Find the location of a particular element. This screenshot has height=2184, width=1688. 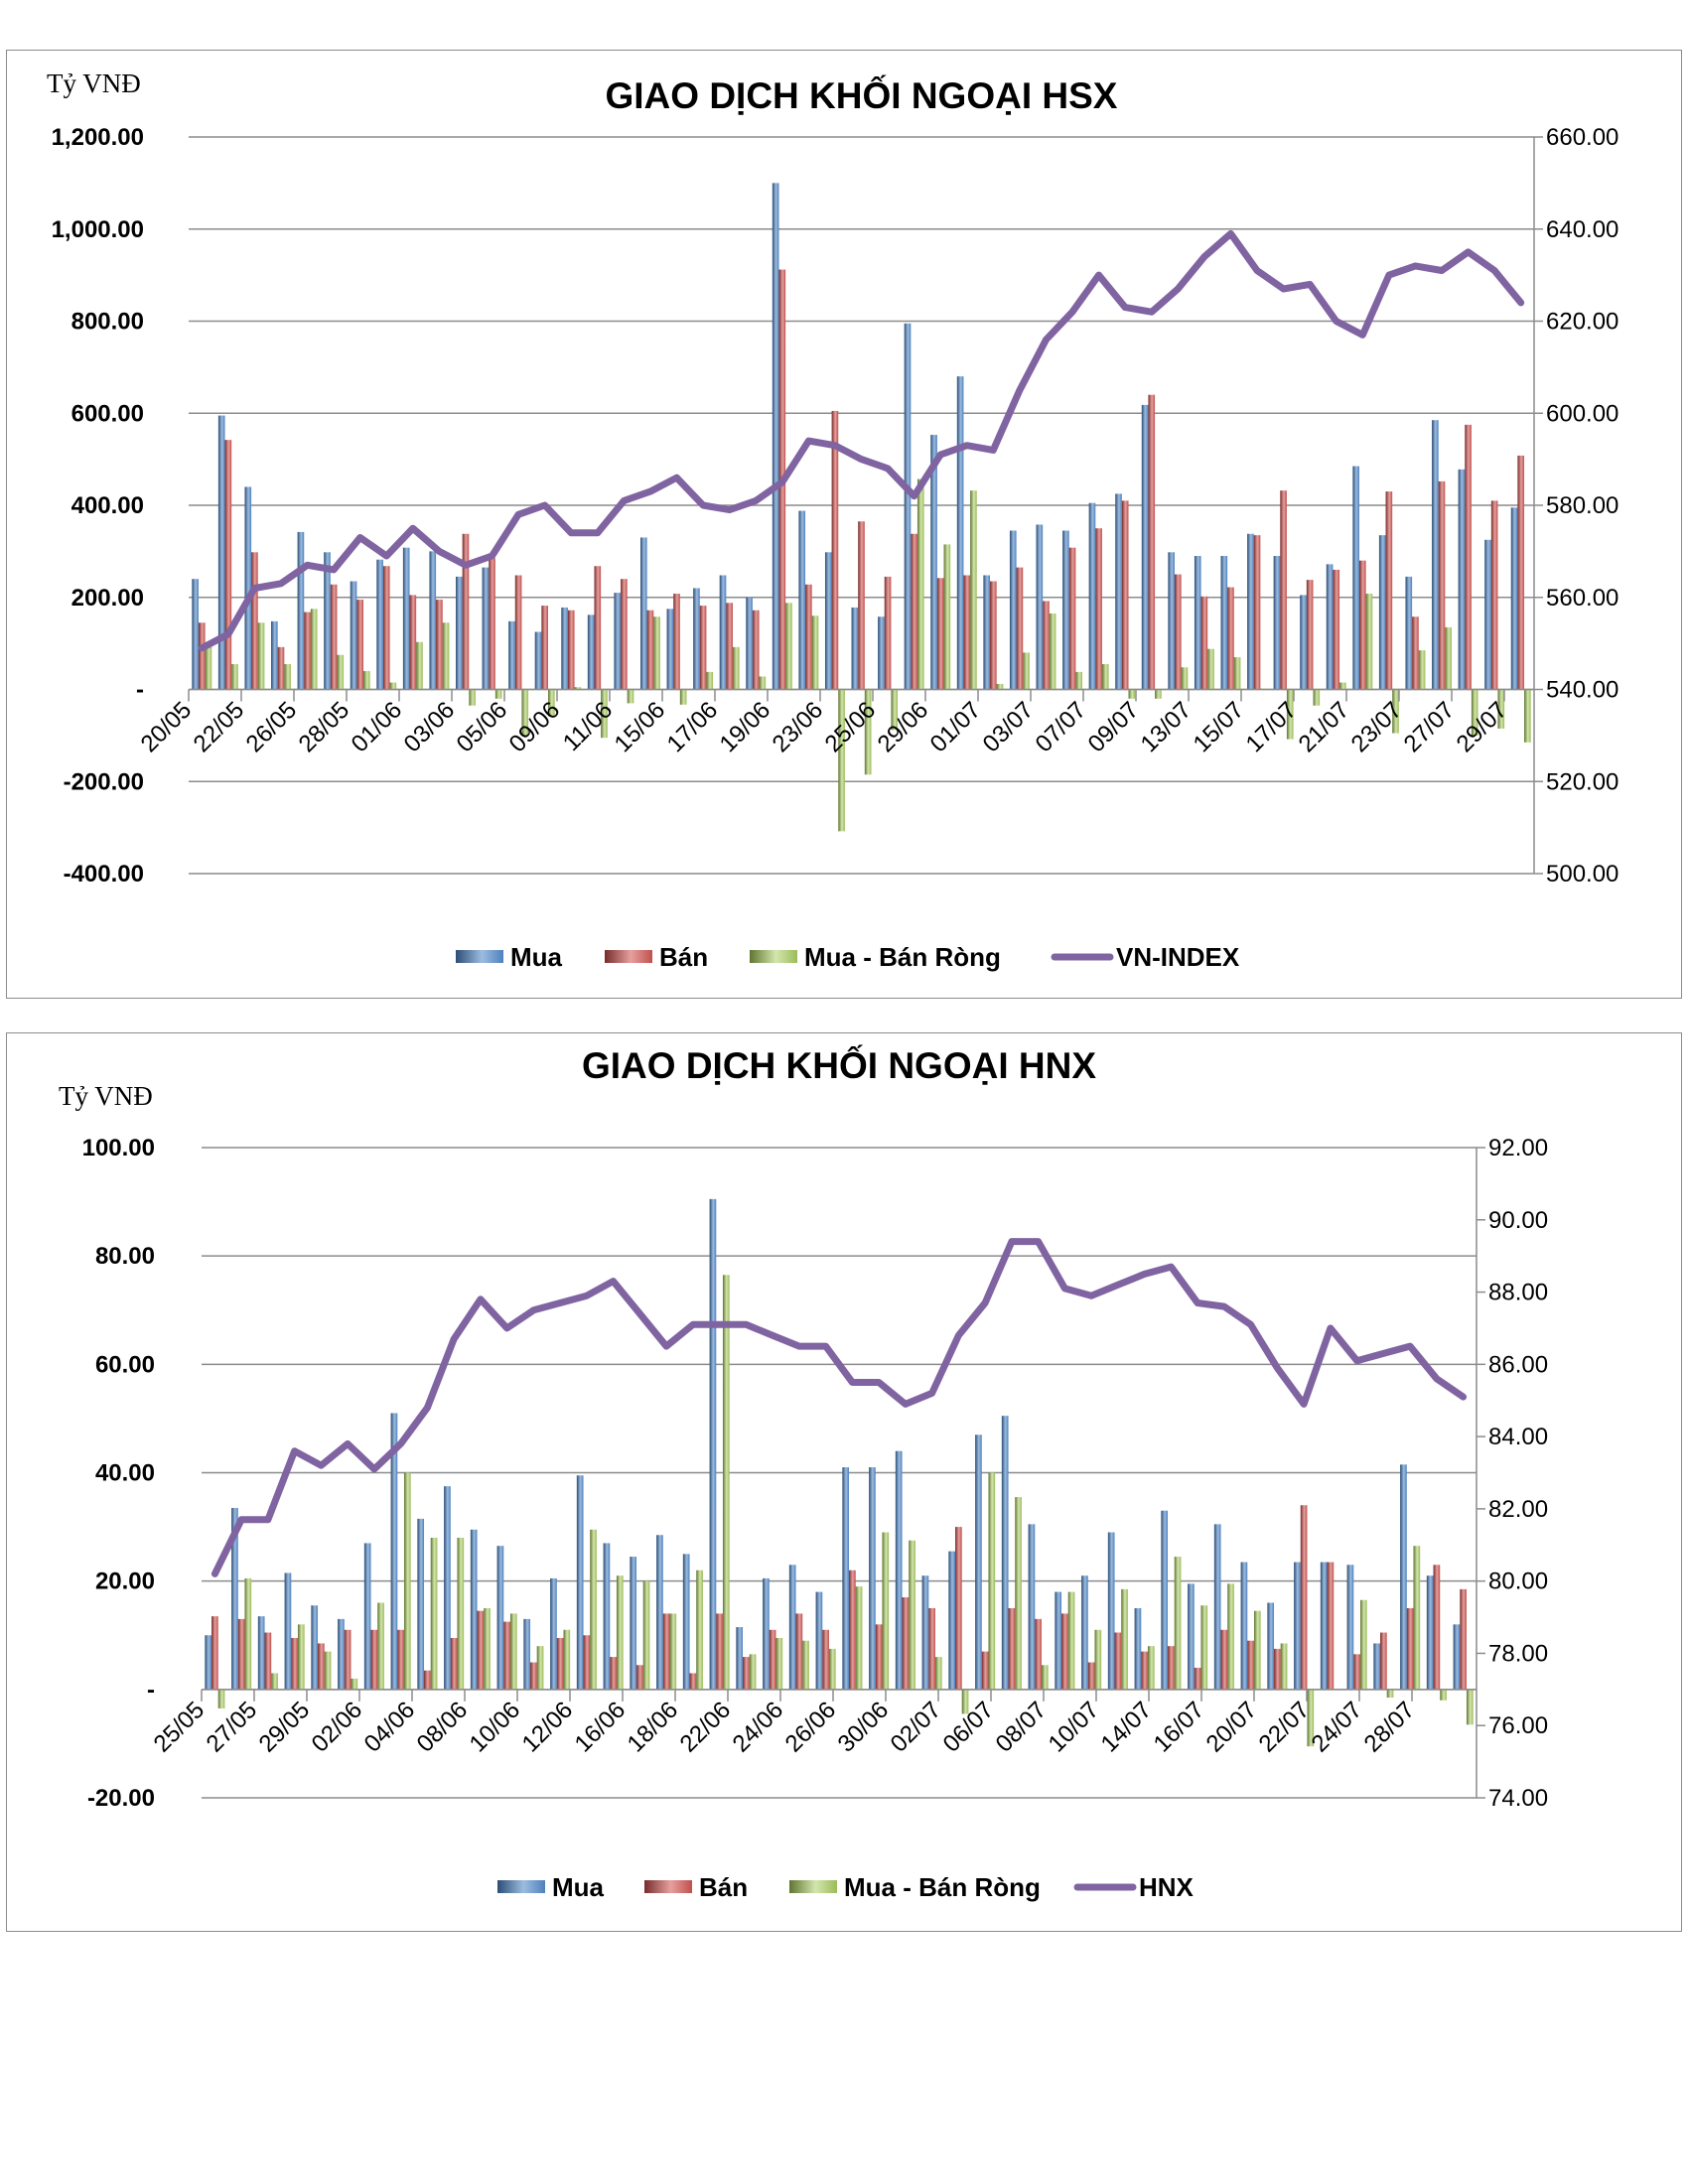

x-tick-label: 20/07 is located at coordinates (1232, 1727).